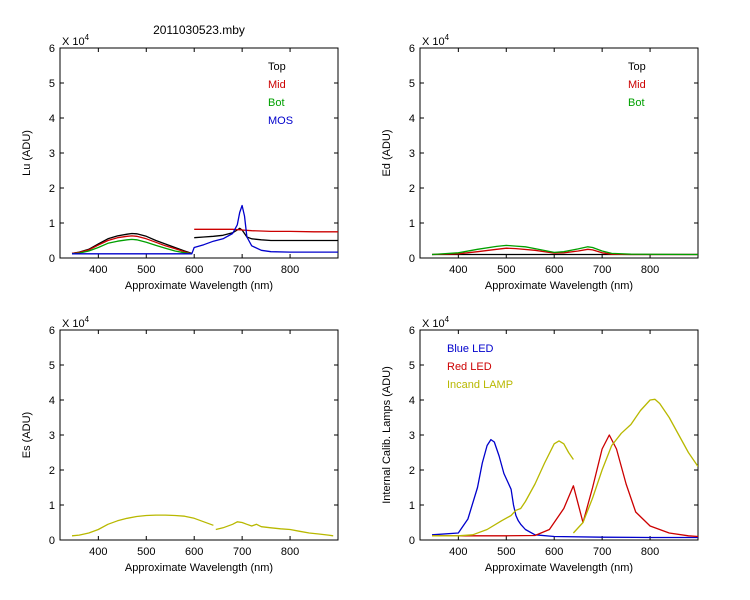  I want to click on legend-entry-mos: MOS, so click(280, 121).